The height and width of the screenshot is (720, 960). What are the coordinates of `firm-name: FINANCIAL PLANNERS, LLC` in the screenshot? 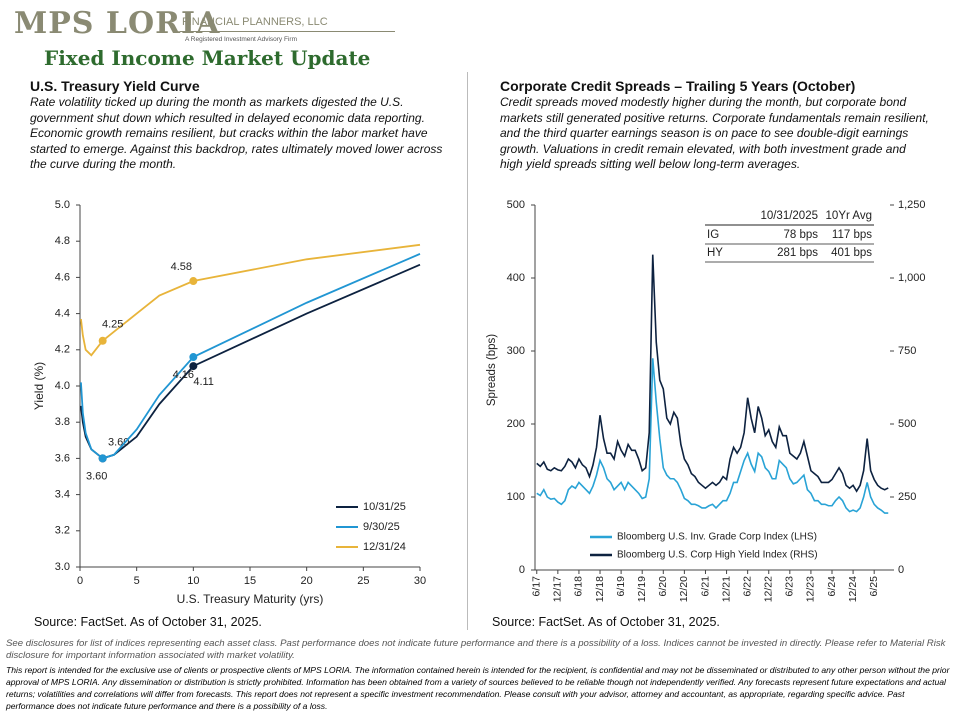 It's located at (255, 22).